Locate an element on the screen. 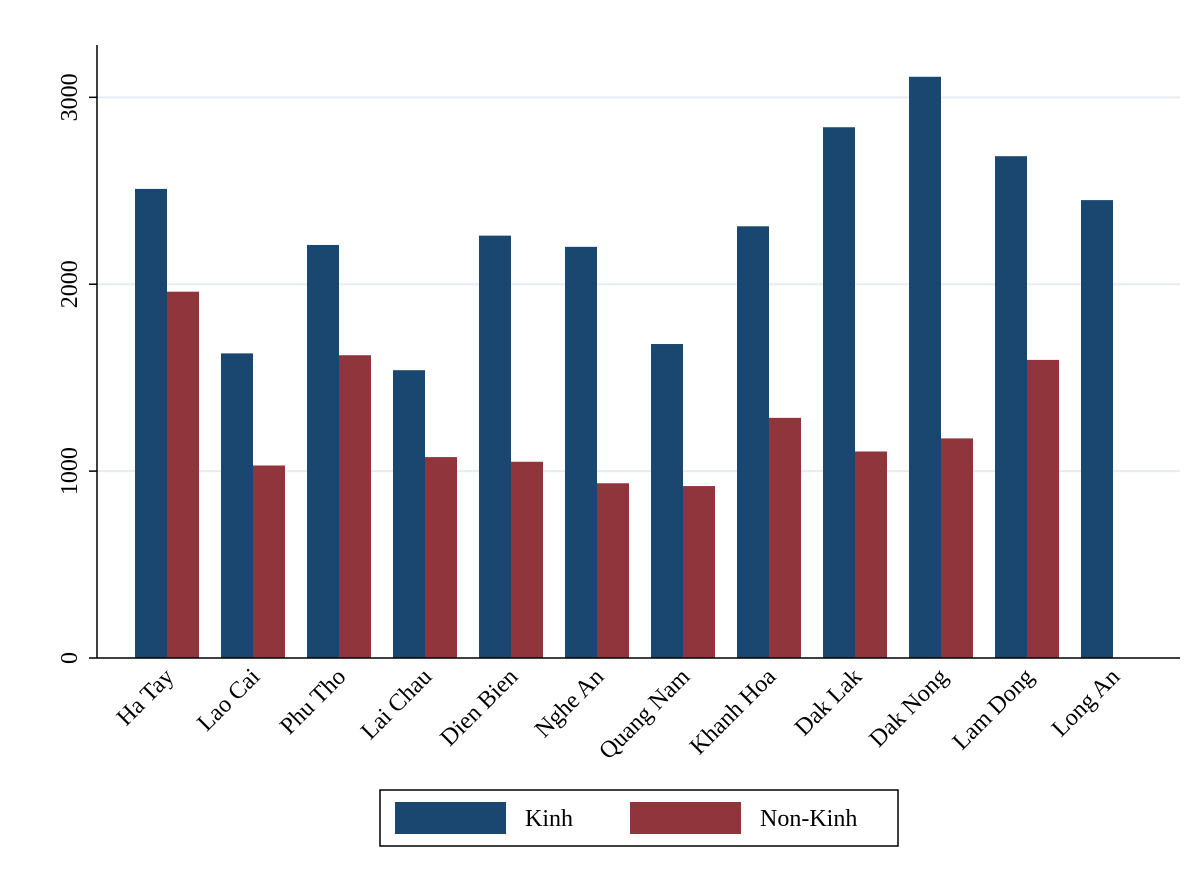 This screenshot has height=884, width=1198. legend-label: Kinh is located at coordinates (549, 819).